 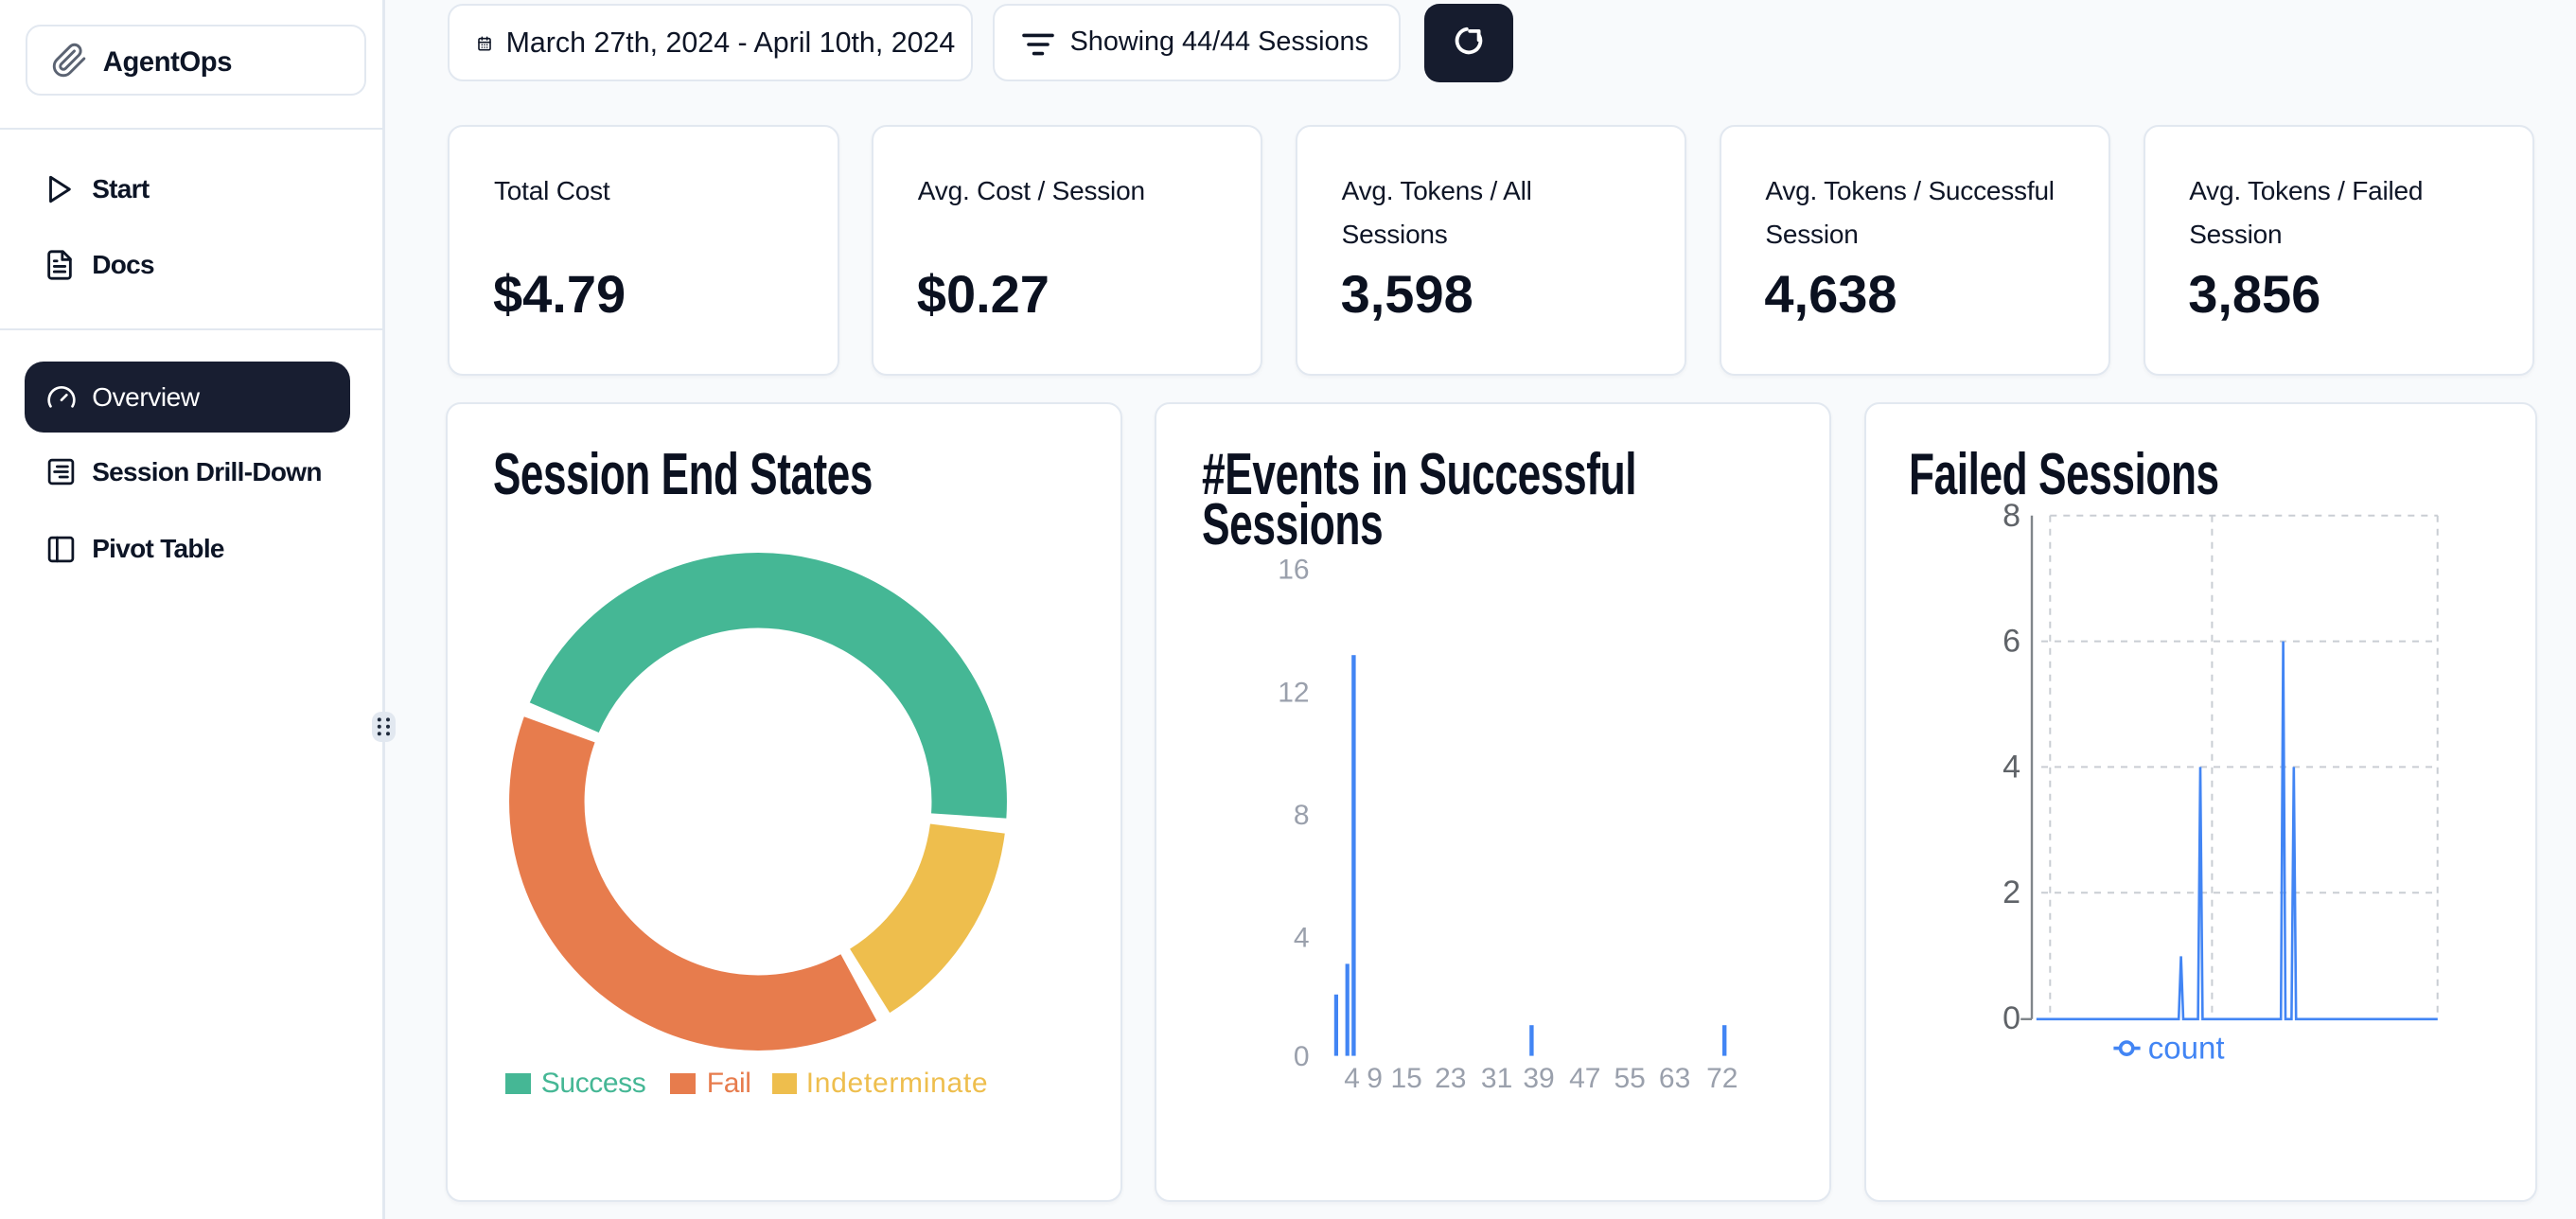 I want to click on svg-text: 23, so click(x=1451, y=1079).